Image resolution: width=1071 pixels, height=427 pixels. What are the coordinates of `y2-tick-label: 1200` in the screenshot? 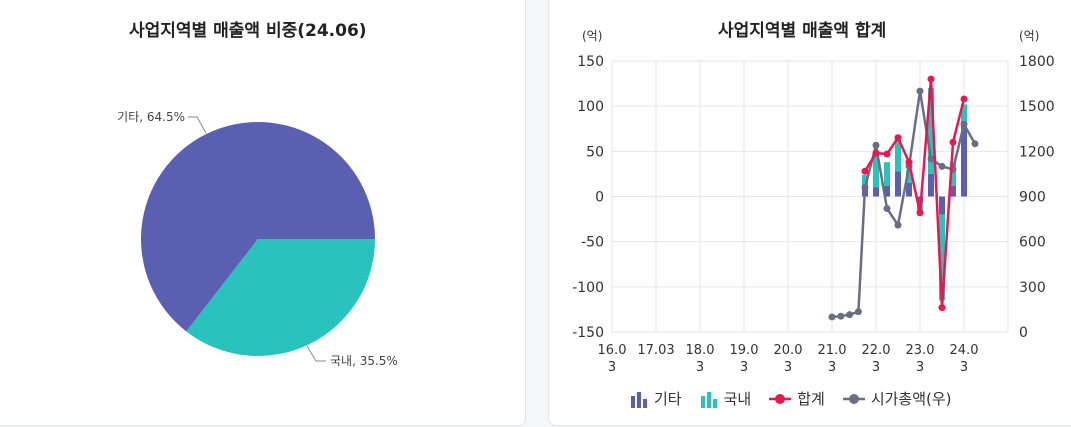 It's located at (1037, 152).